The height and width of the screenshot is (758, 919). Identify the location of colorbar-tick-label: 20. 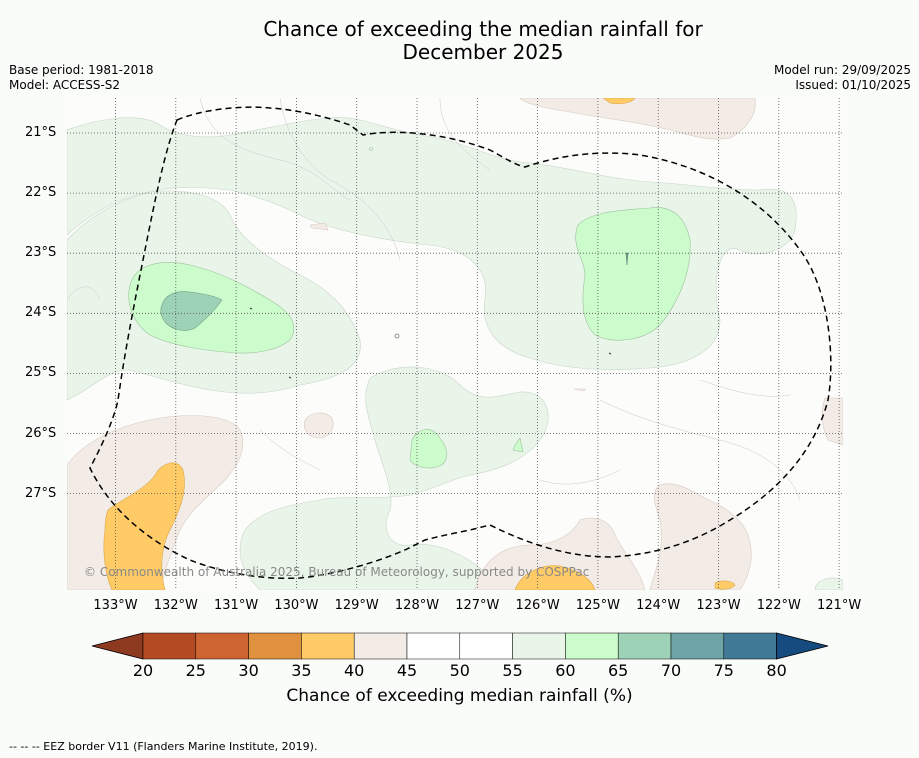
(143, 670).